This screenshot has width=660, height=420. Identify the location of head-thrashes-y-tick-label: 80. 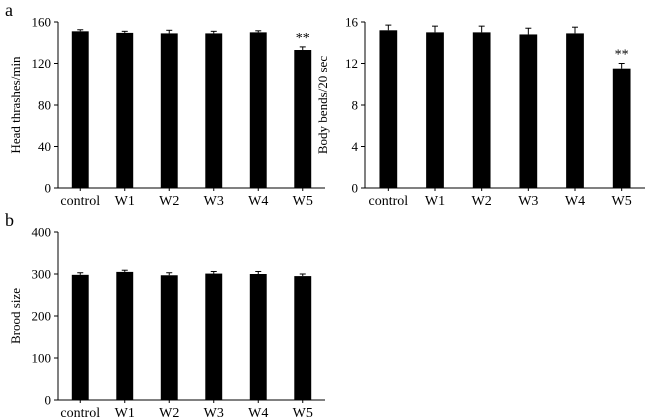
(44, 105).